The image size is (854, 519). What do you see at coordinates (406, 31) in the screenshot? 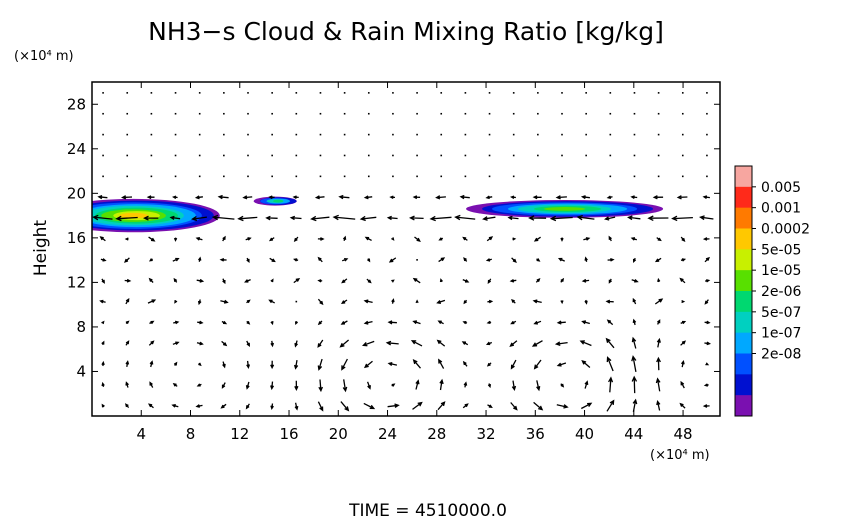
I see `chart-title: NH3−s Cloud & Rain Mixing Ratio [kg/kg]` at bounding box center [406, 31].